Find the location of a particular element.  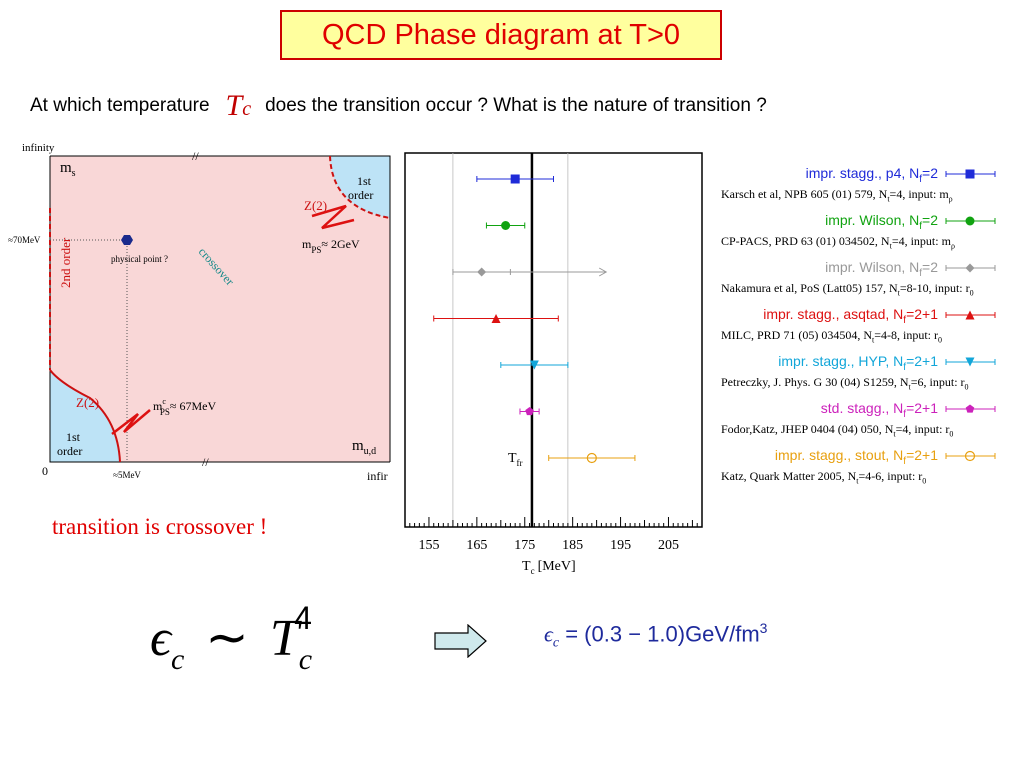

legend-label: impr. stagg., stout, Nf=2+1 is located at coordinates (856, 457).